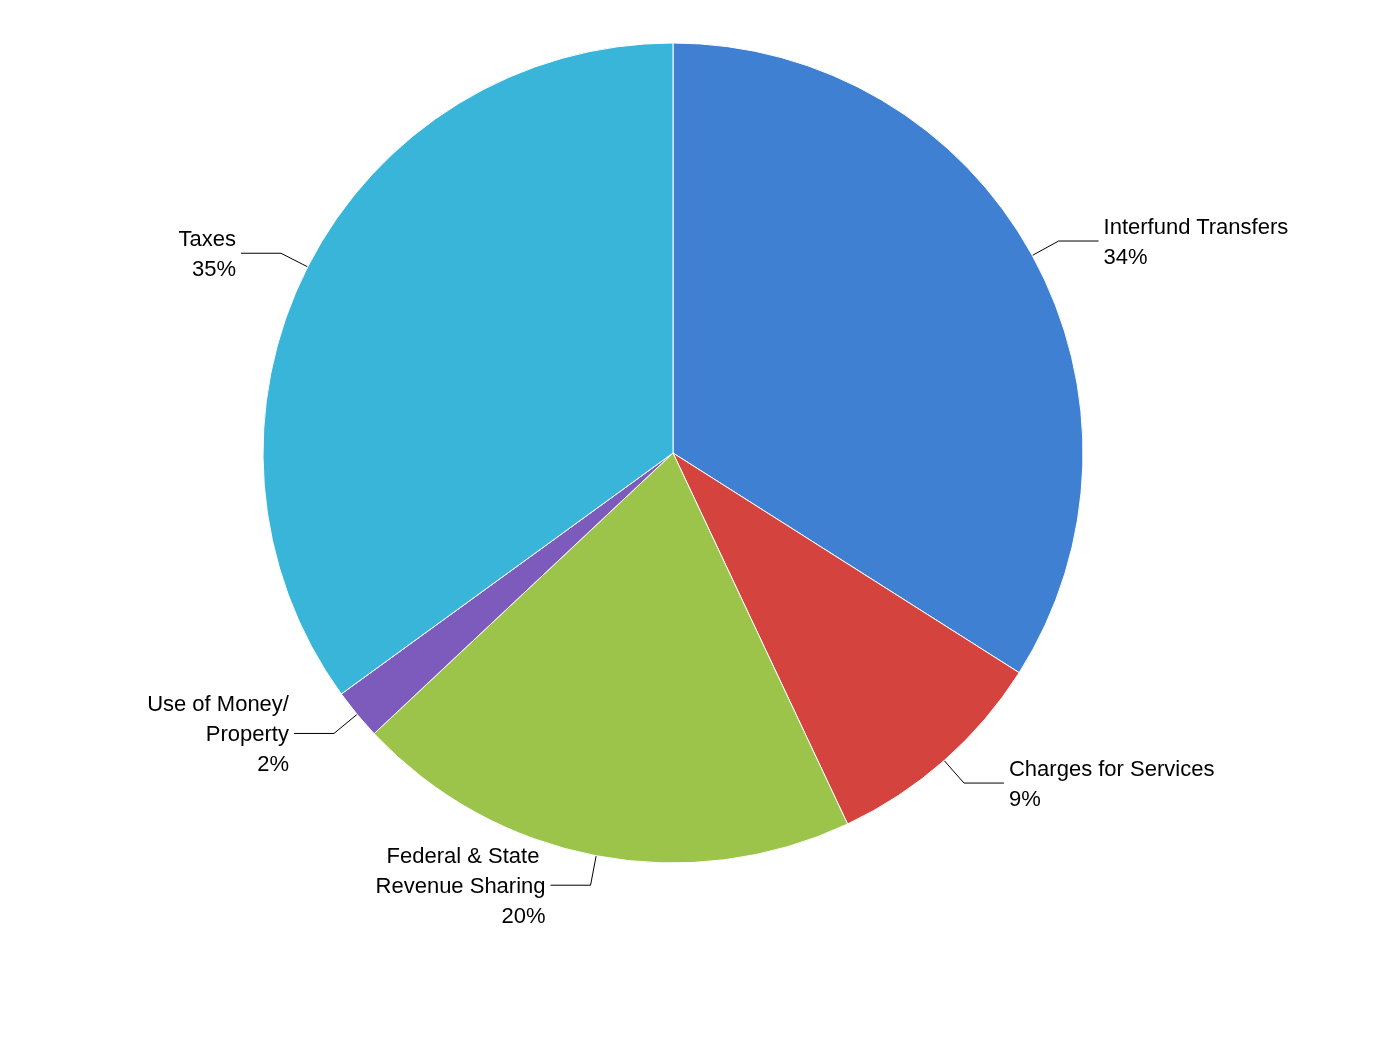 Image resolution: width=1400 pixels, height=1039 pixels. What do you see at coordinates (1111, 768) in the screenshot?
I see `slice-label: Charges for Services` at bounding box center [1111, 768].